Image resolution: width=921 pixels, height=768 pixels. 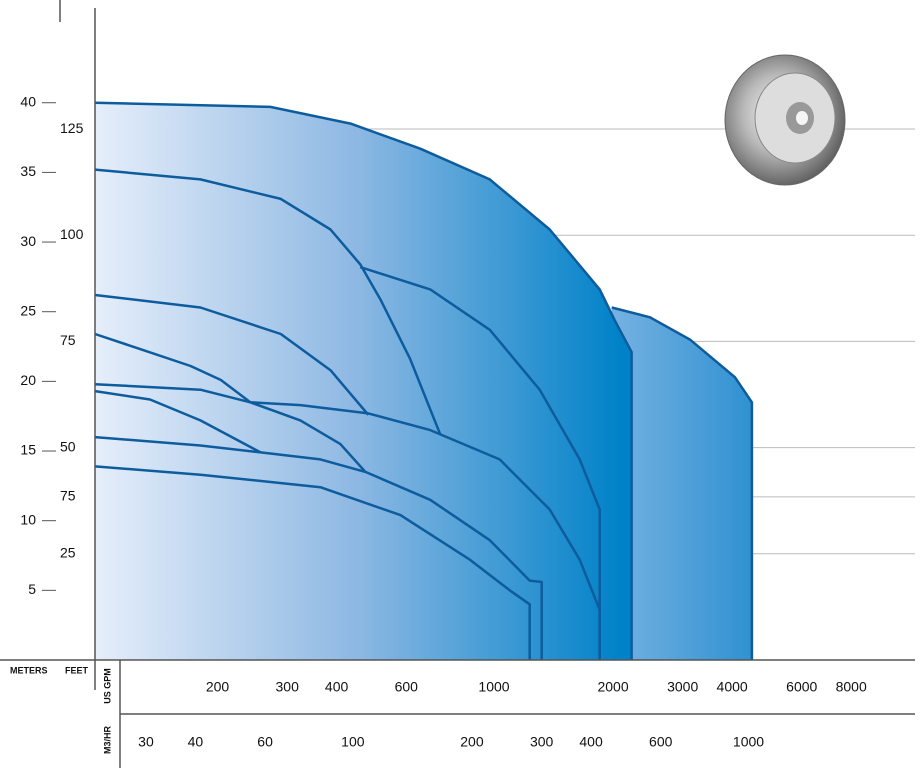 What do you see at coordinates (77, 670) in the screenshot?
I see `y2-axis-label: FEET` at bounding box center [77, 670].